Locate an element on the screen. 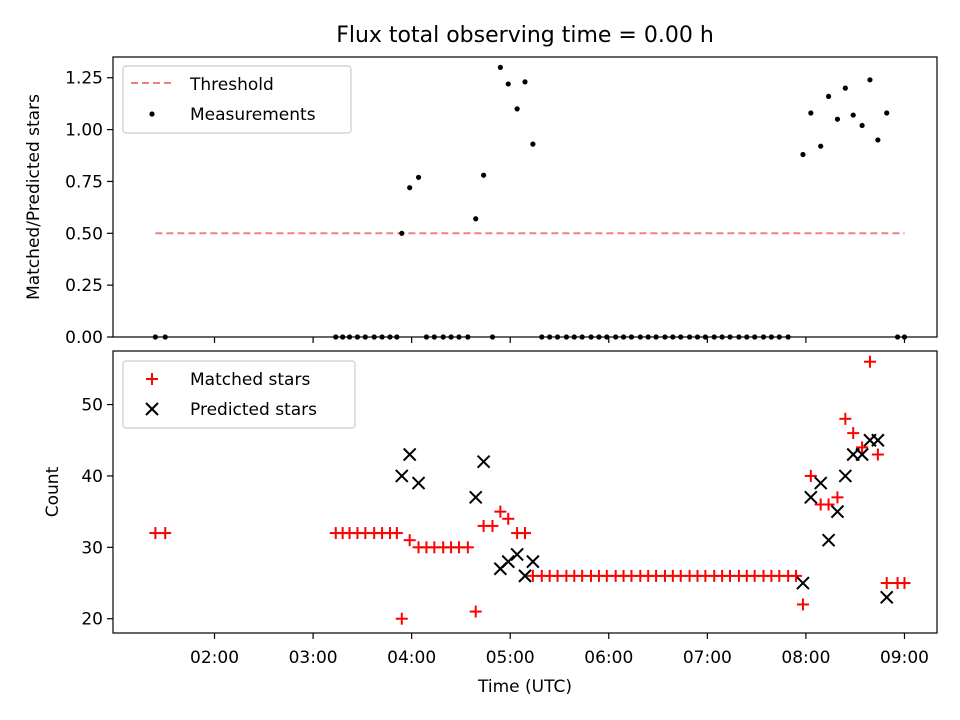  x-tick-label: 04:00 is located at coordinates (411, 658).